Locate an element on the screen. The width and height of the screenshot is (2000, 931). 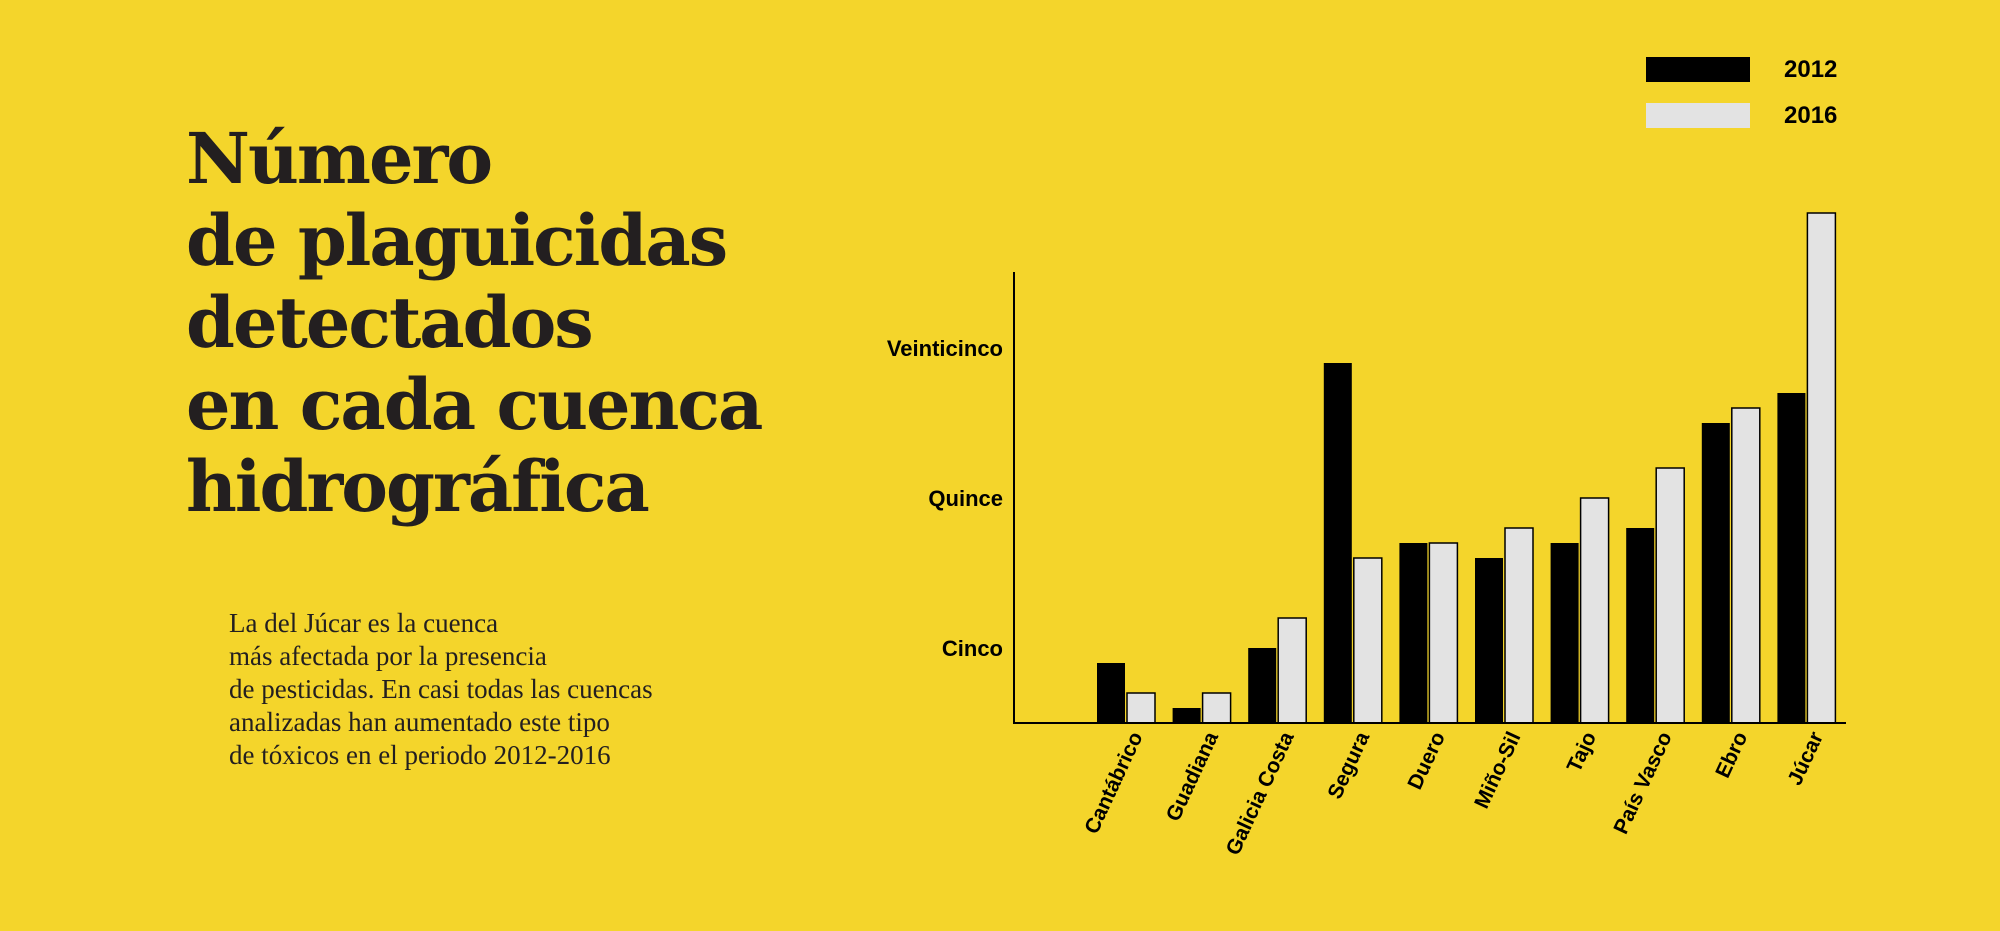
y-tick-label: Veinticinco is located at coordinates (945, 348).